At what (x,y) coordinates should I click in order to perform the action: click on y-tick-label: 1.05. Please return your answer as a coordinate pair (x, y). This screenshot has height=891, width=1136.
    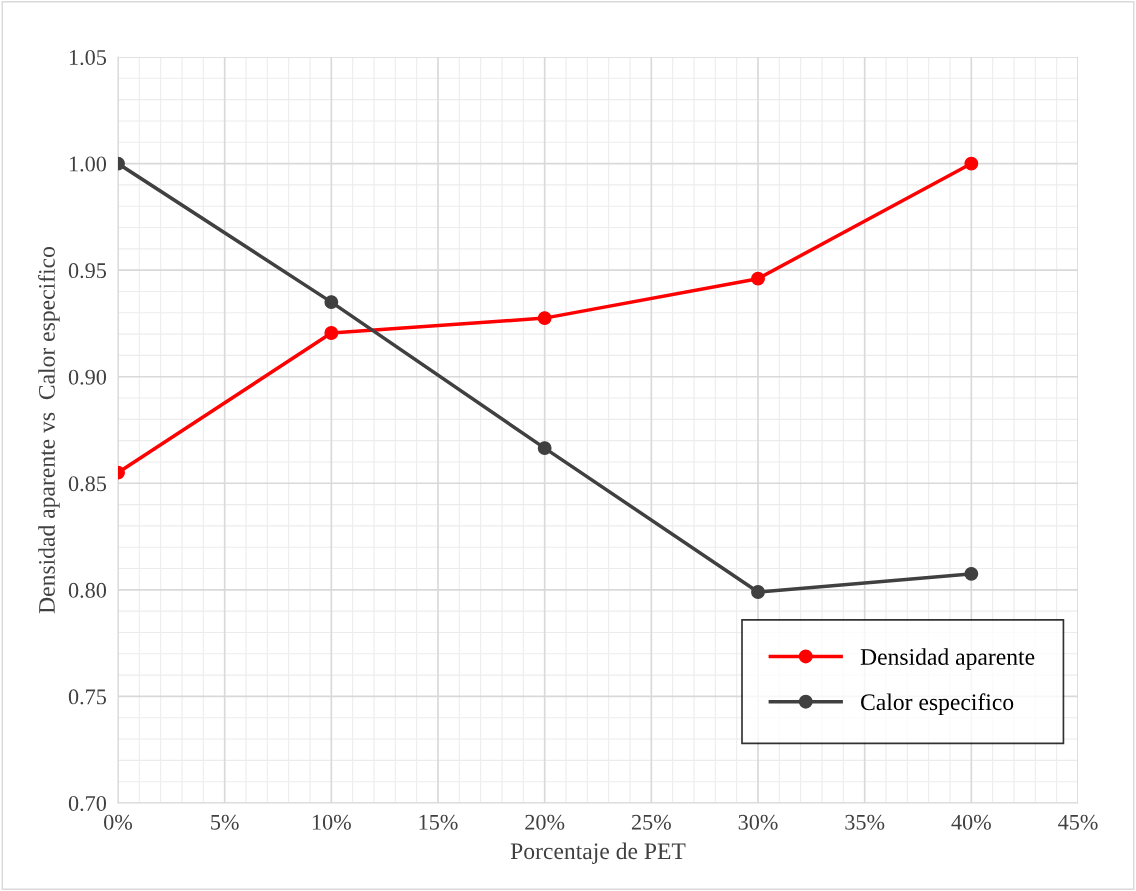
    Looking at the image, I should click on (88, 57).